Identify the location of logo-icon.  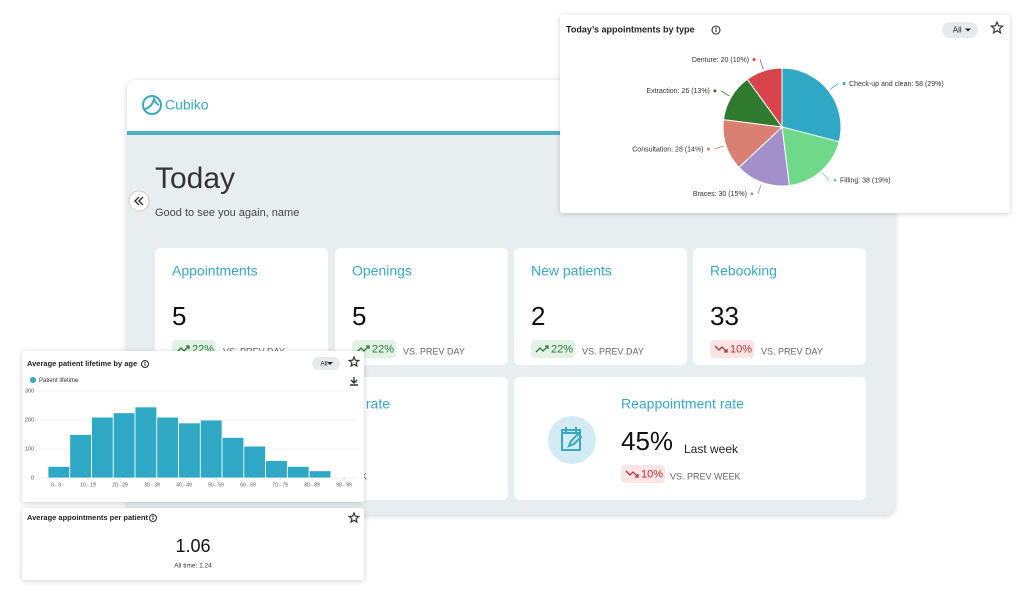
(152, 105).